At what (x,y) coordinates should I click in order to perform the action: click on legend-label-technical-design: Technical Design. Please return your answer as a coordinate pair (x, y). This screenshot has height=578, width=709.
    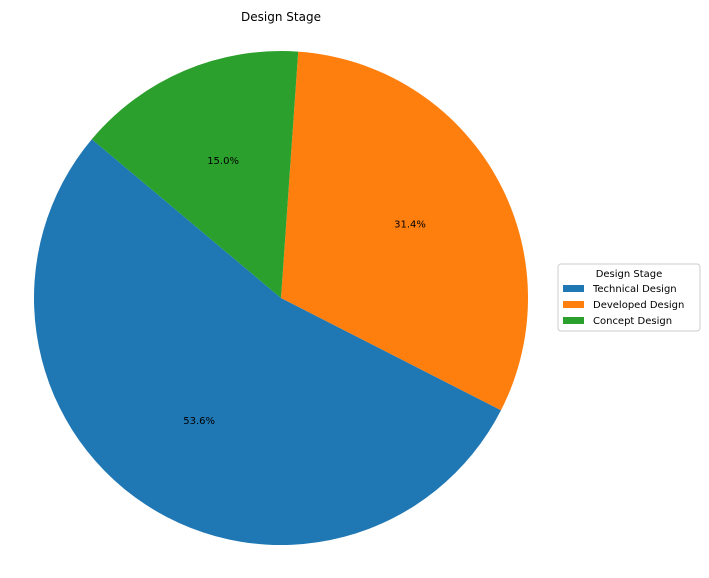
    Looking at the image, I should click on (634, 289).